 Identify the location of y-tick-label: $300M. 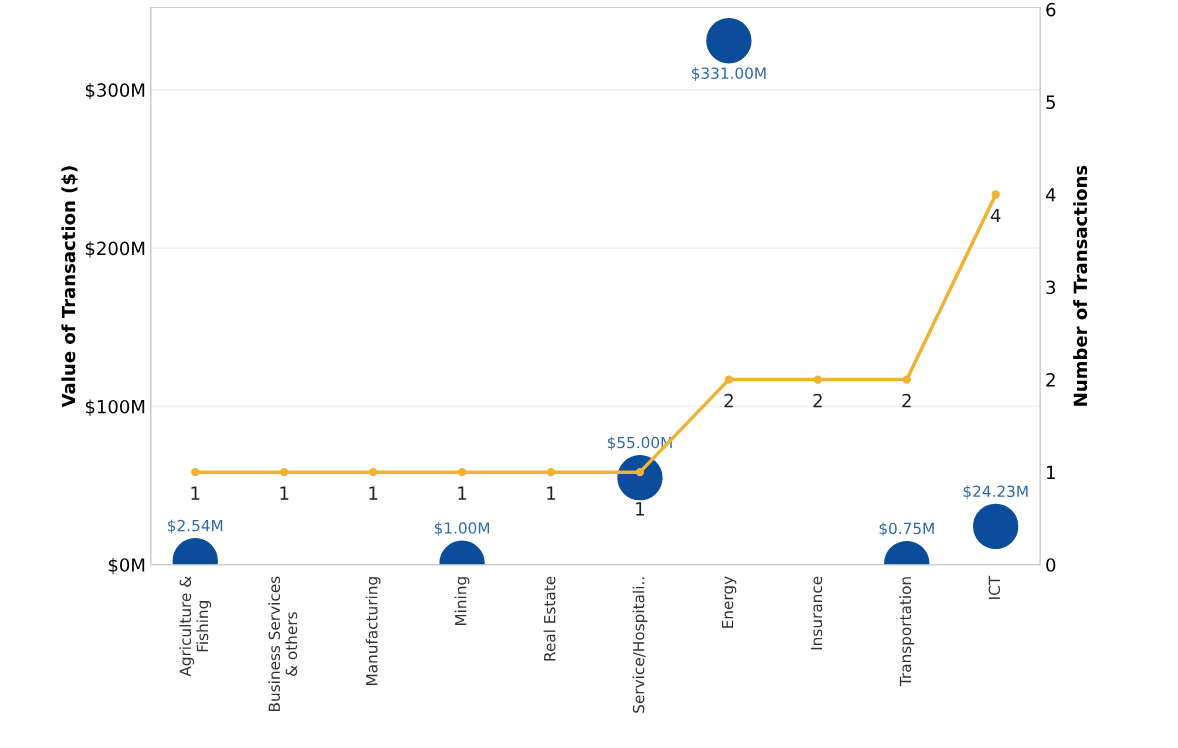
(115, 91).